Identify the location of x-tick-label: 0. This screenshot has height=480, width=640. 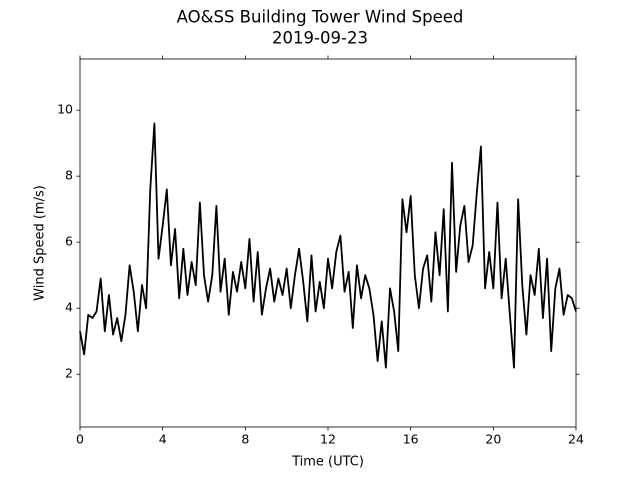
(80, 439).